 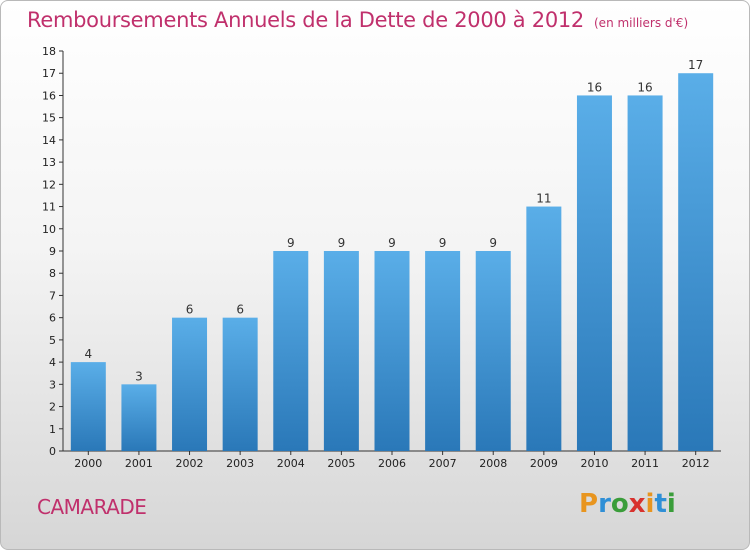 I want to click on bar-value-label-2004: 9, so click(x=291, y=243).